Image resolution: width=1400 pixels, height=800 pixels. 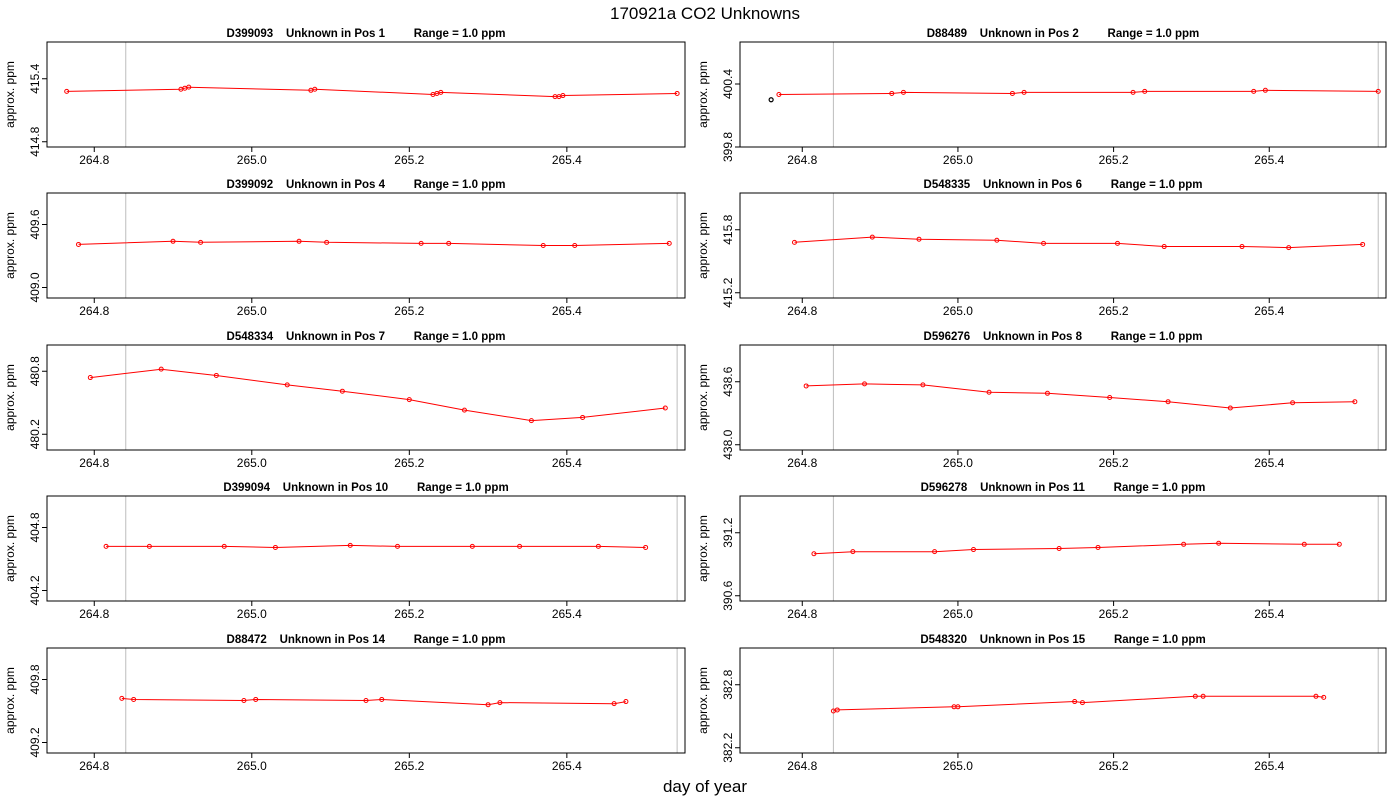 What do you see at coordinates (728, 532) in the screenshot?
I see `y-tick-label: 391.2` at bounding box center [728, 532].